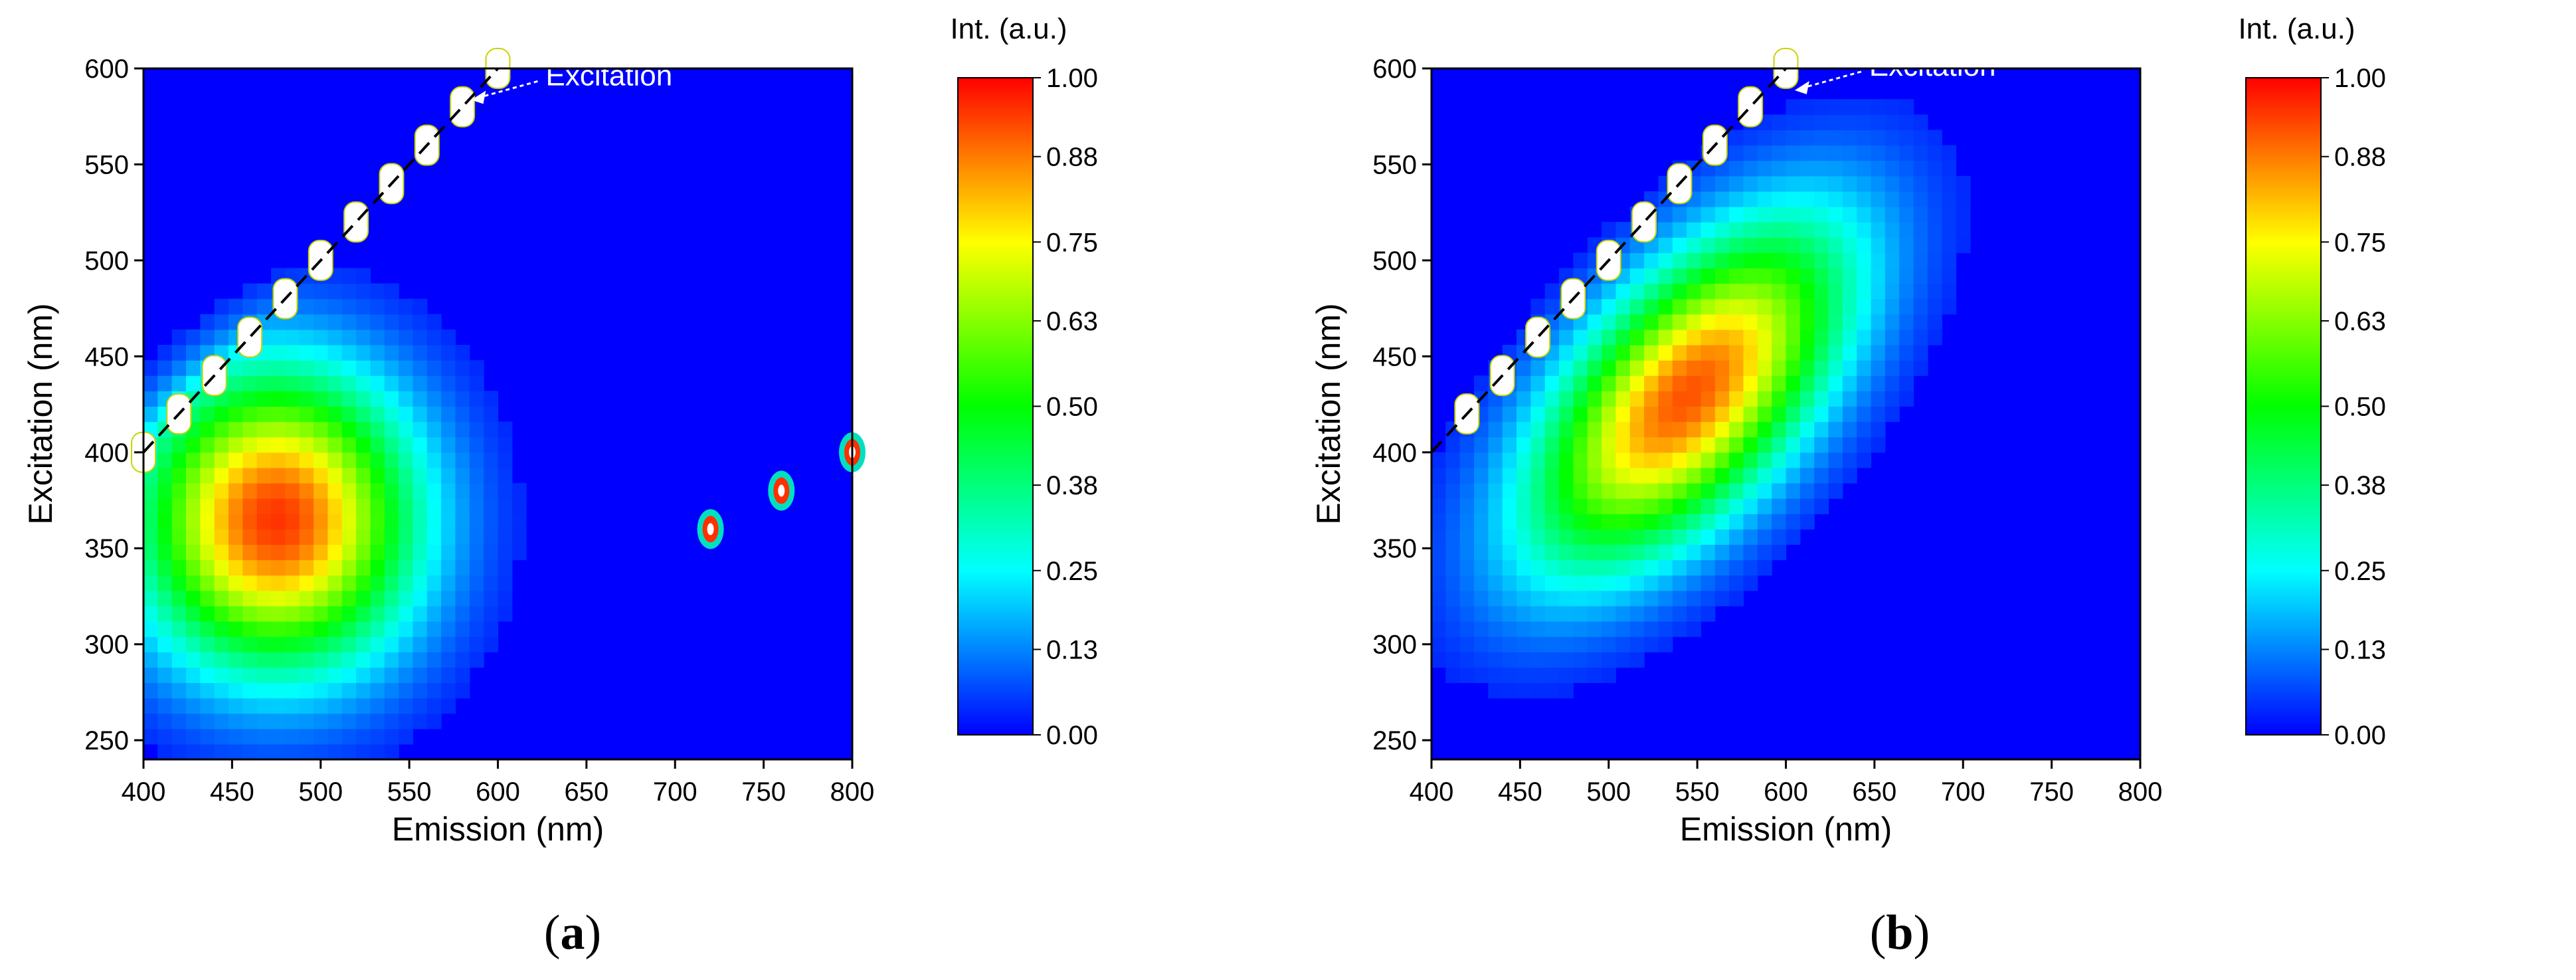  Describe the element at coordinates (335, 506) in the screenshot. I see `heatmap-cells` at that location.